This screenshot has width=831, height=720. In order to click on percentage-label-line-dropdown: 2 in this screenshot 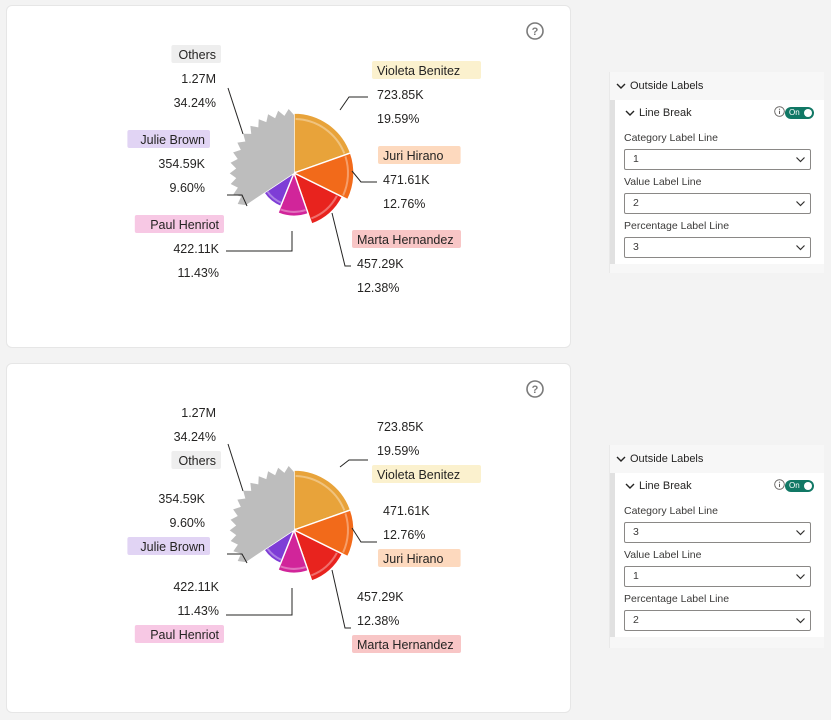, I will do `click(717, 620)`.